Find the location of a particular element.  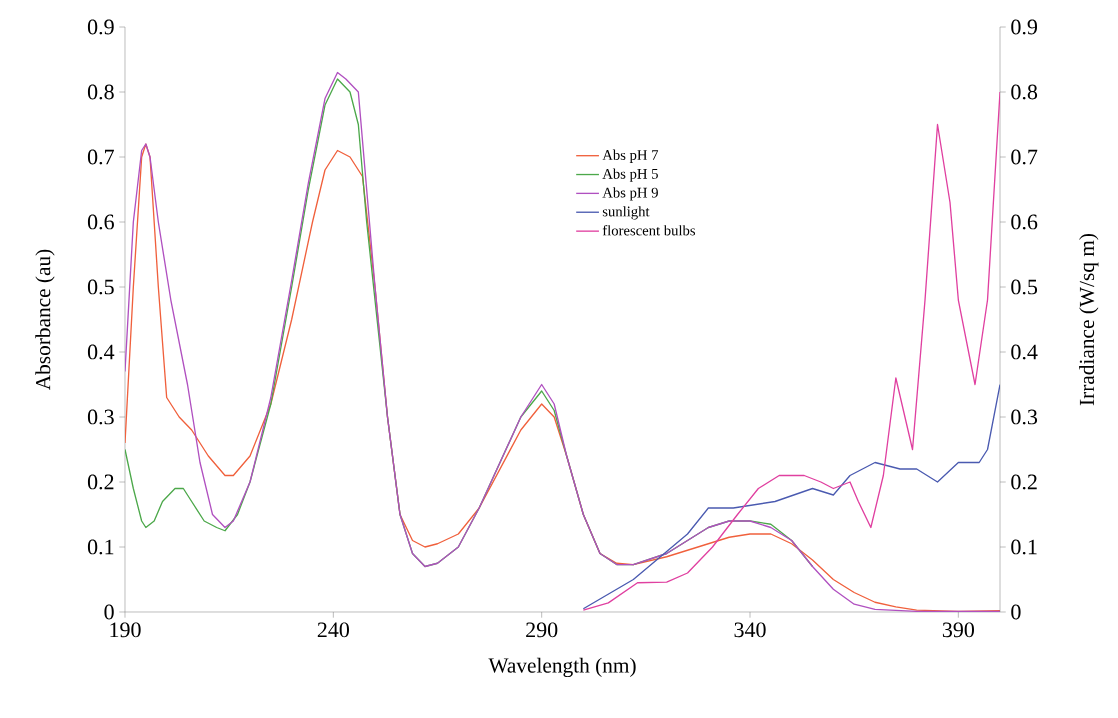

y-tick-label: 0.3 is located at coordinates (100, 417).